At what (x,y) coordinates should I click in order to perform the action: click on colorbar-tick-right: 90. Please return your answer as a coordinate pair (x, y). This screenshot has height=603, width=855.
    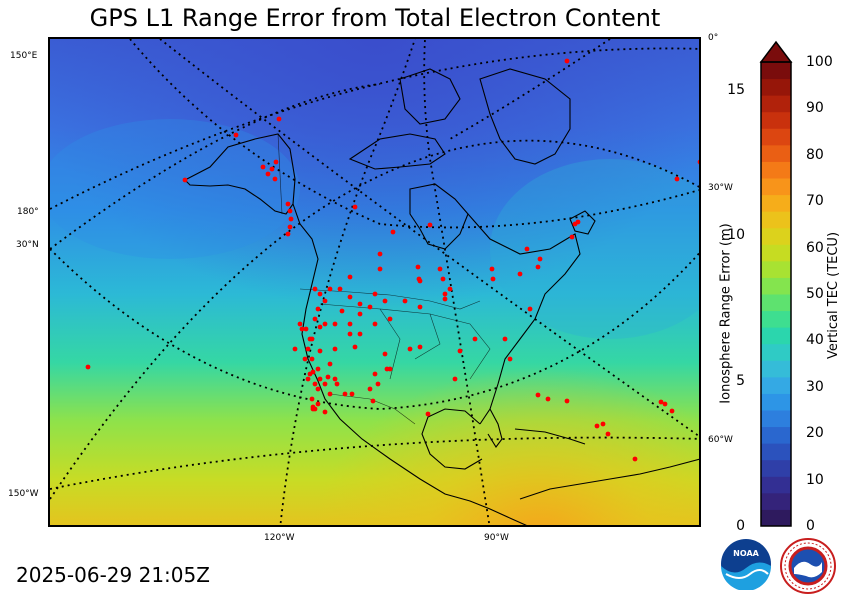
    Looking at the image, I should click on (815, 108).